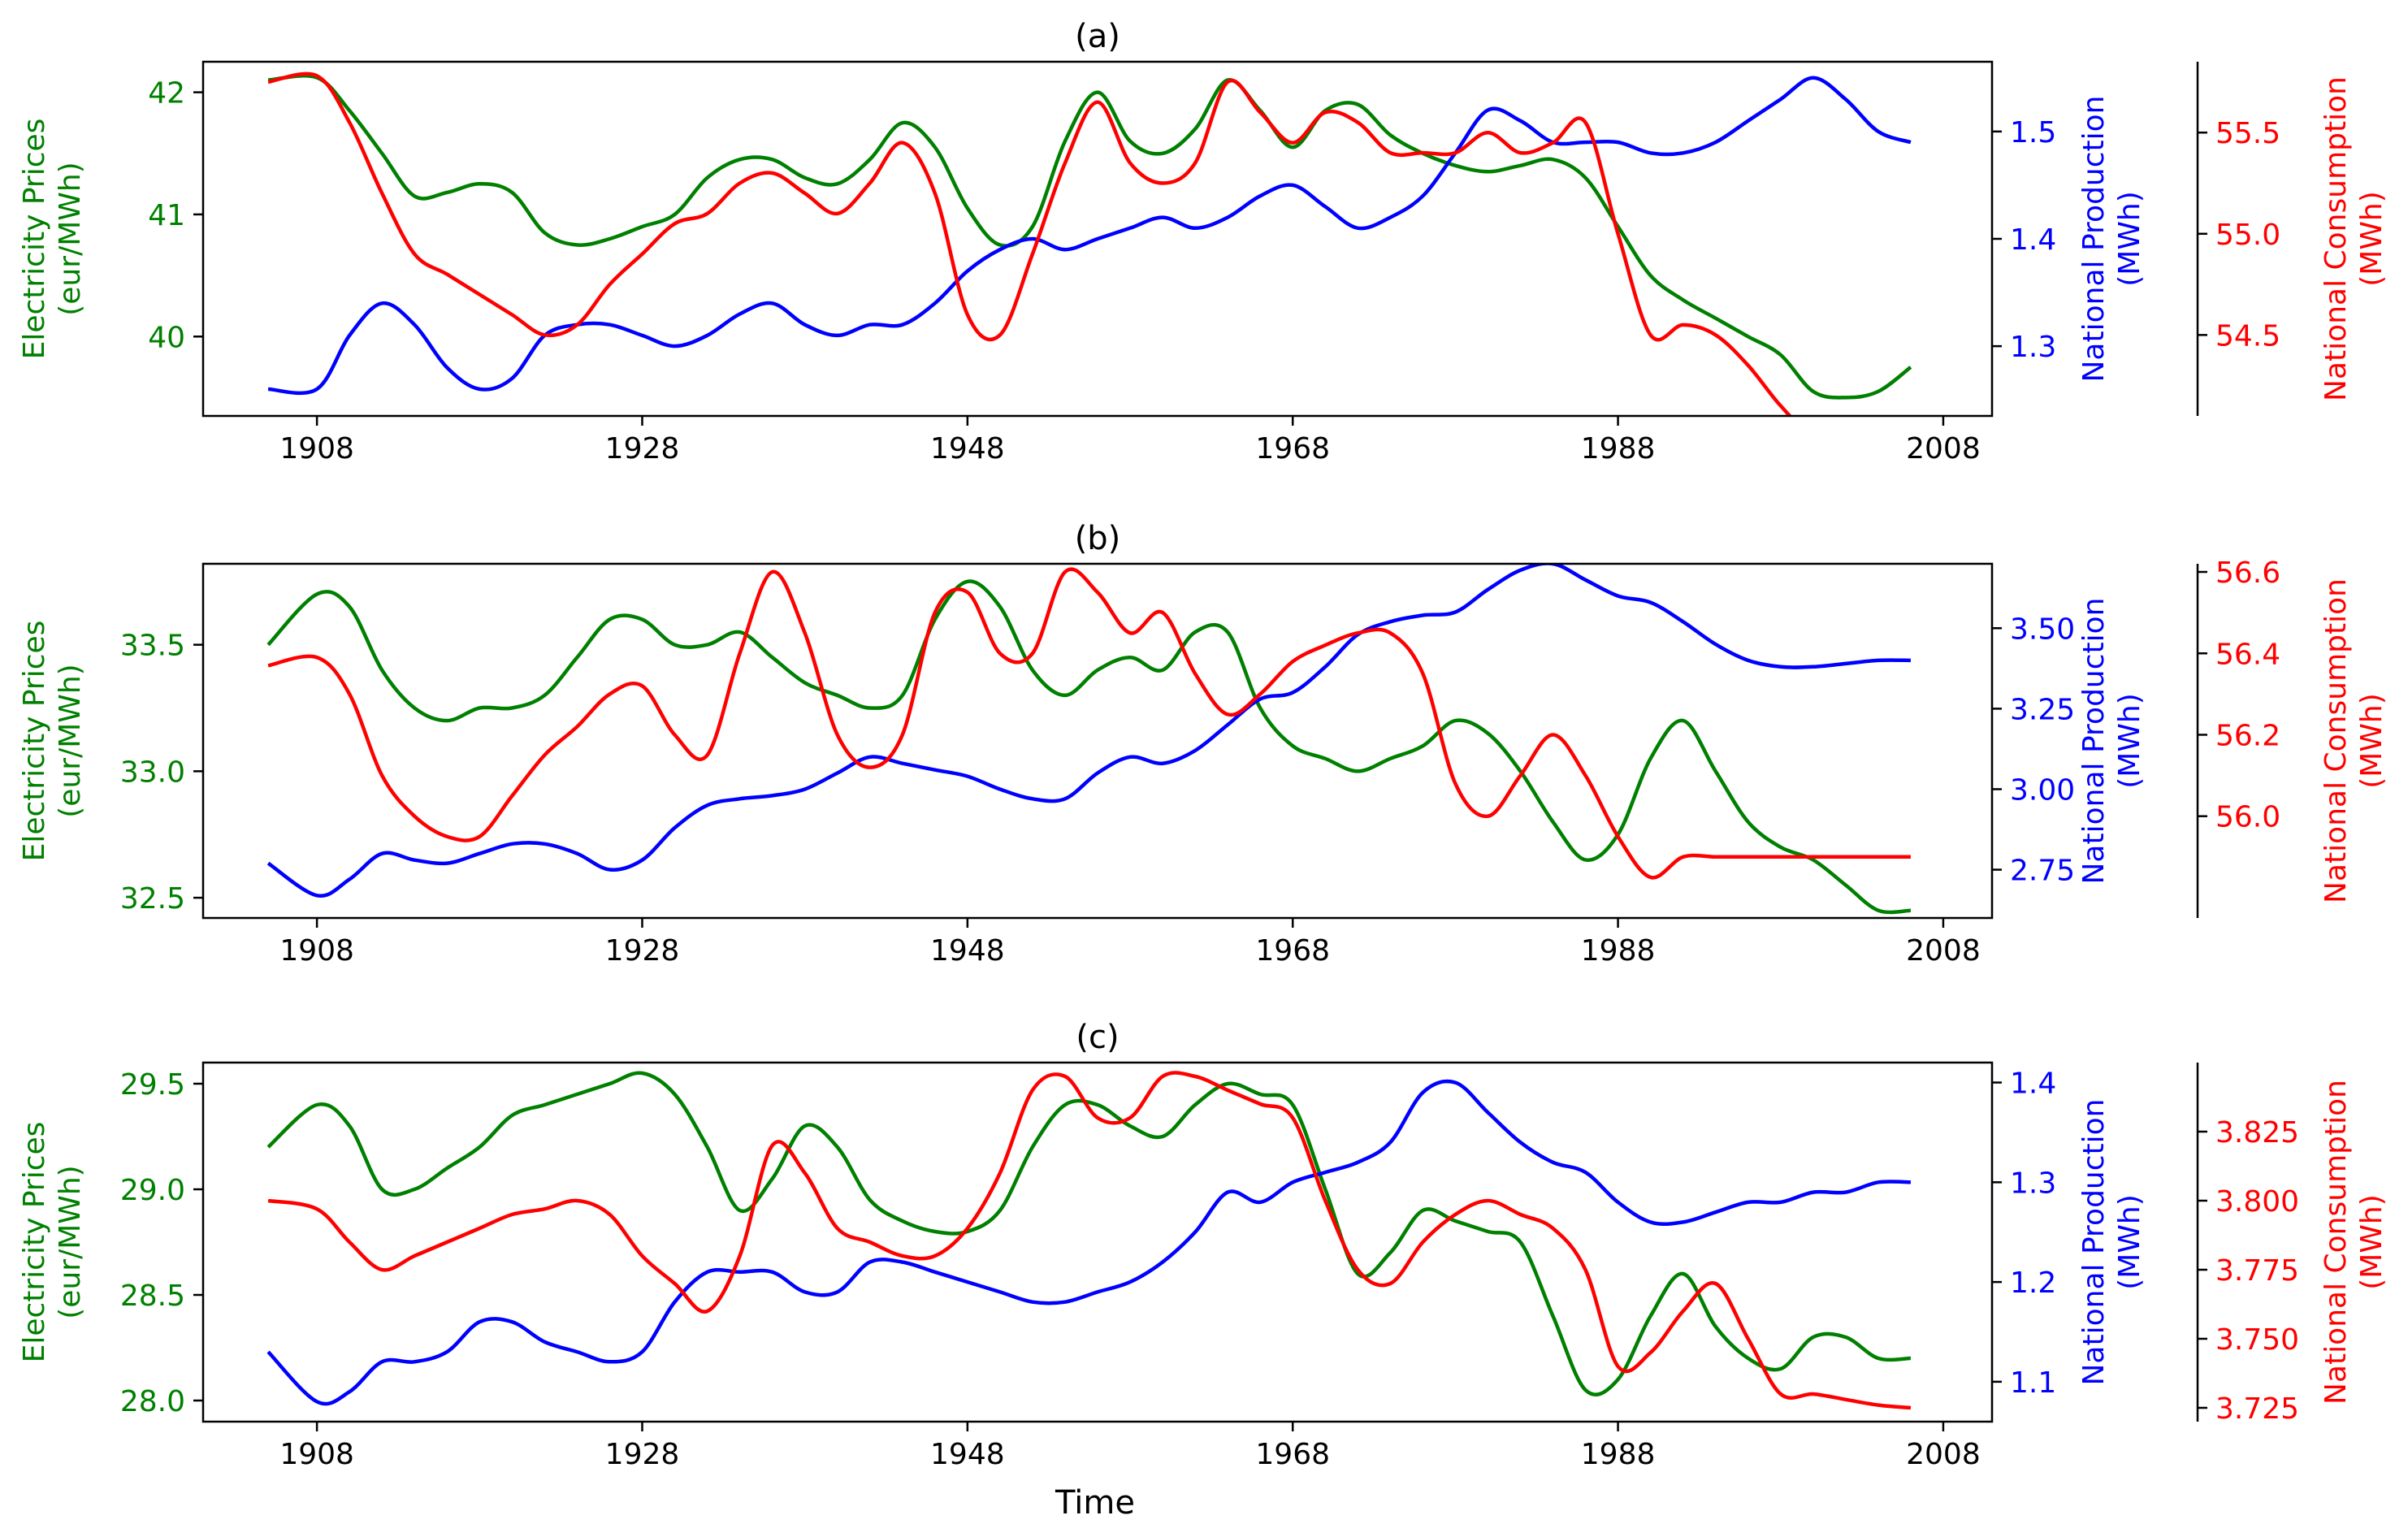  What do you see at coordinates (2257, 1133) in the screenshot?
I see `y-right2-tick-label: 3.825` at bounding box center [2257, 1133].